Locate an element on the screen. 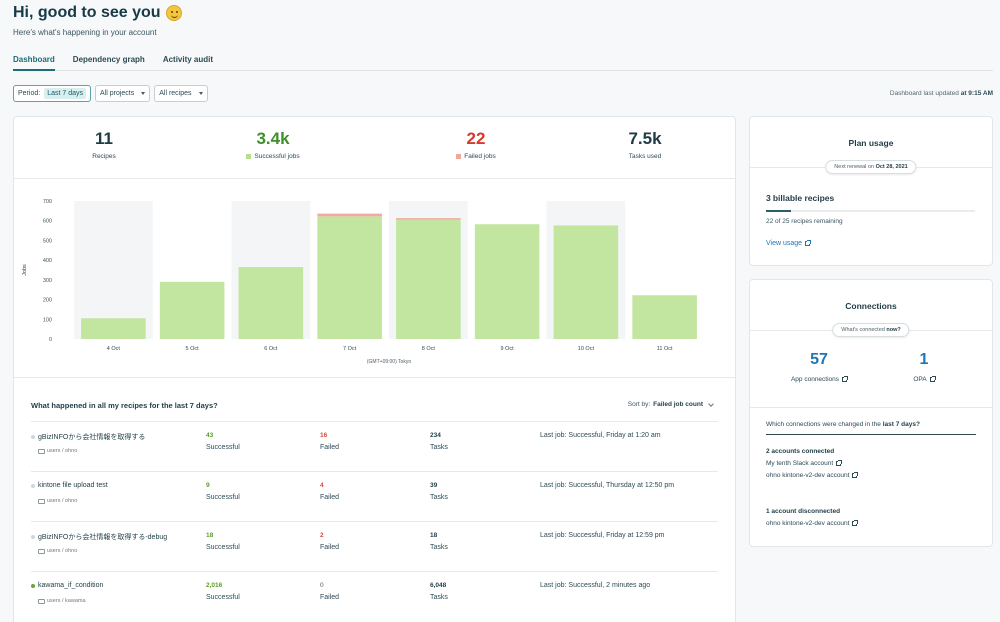  successful-count-cell: 18 Successful is located at coordinates (223, 541).